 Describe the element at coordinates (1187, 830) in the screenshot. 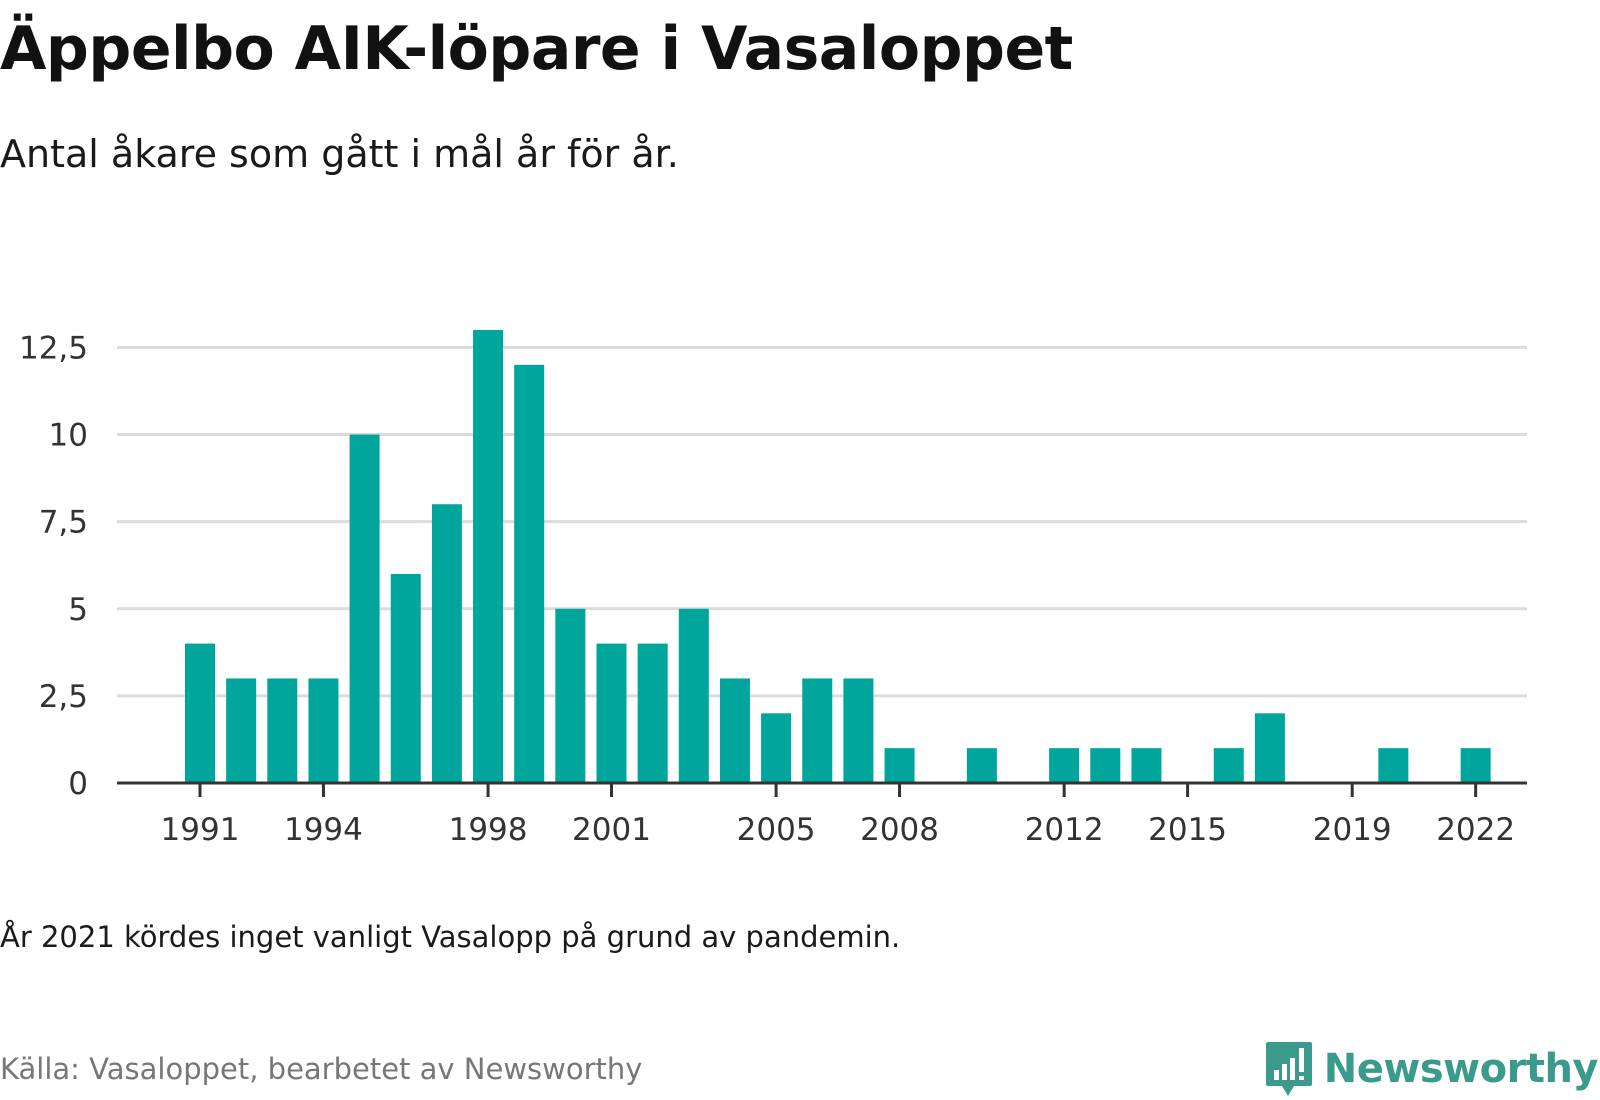

I see `x-tick-label: 2015` at that location.